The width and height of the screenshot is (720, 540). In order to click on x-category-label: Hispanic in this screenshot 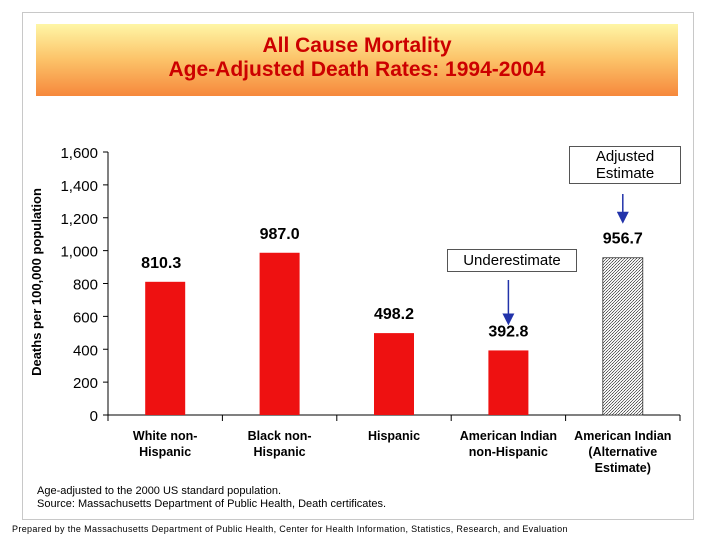, I will do `click(394, 436)`.